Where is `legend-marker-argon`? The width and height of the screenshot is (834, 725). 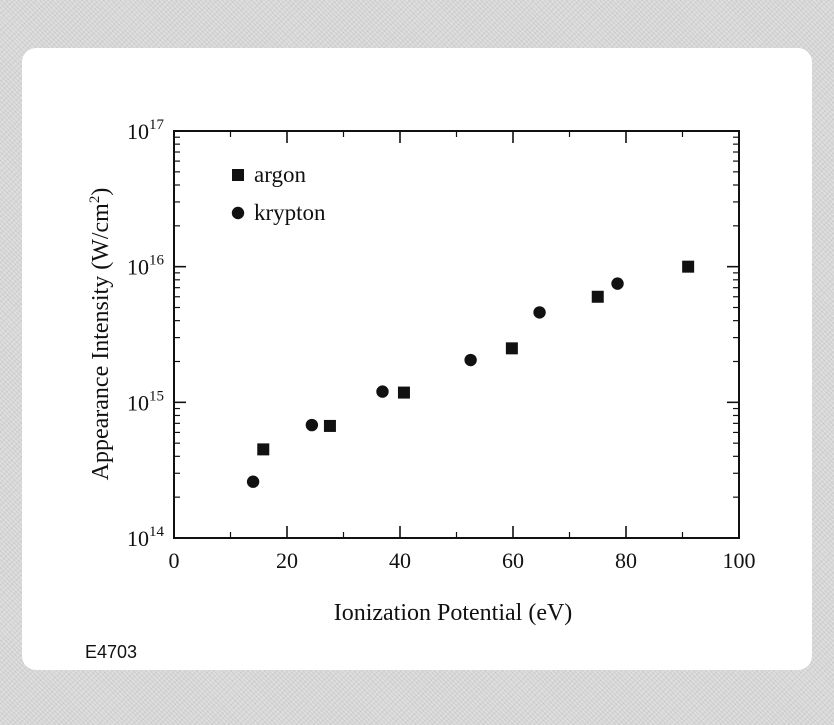 legend-marker-argon is located at coordinates (238, 175).